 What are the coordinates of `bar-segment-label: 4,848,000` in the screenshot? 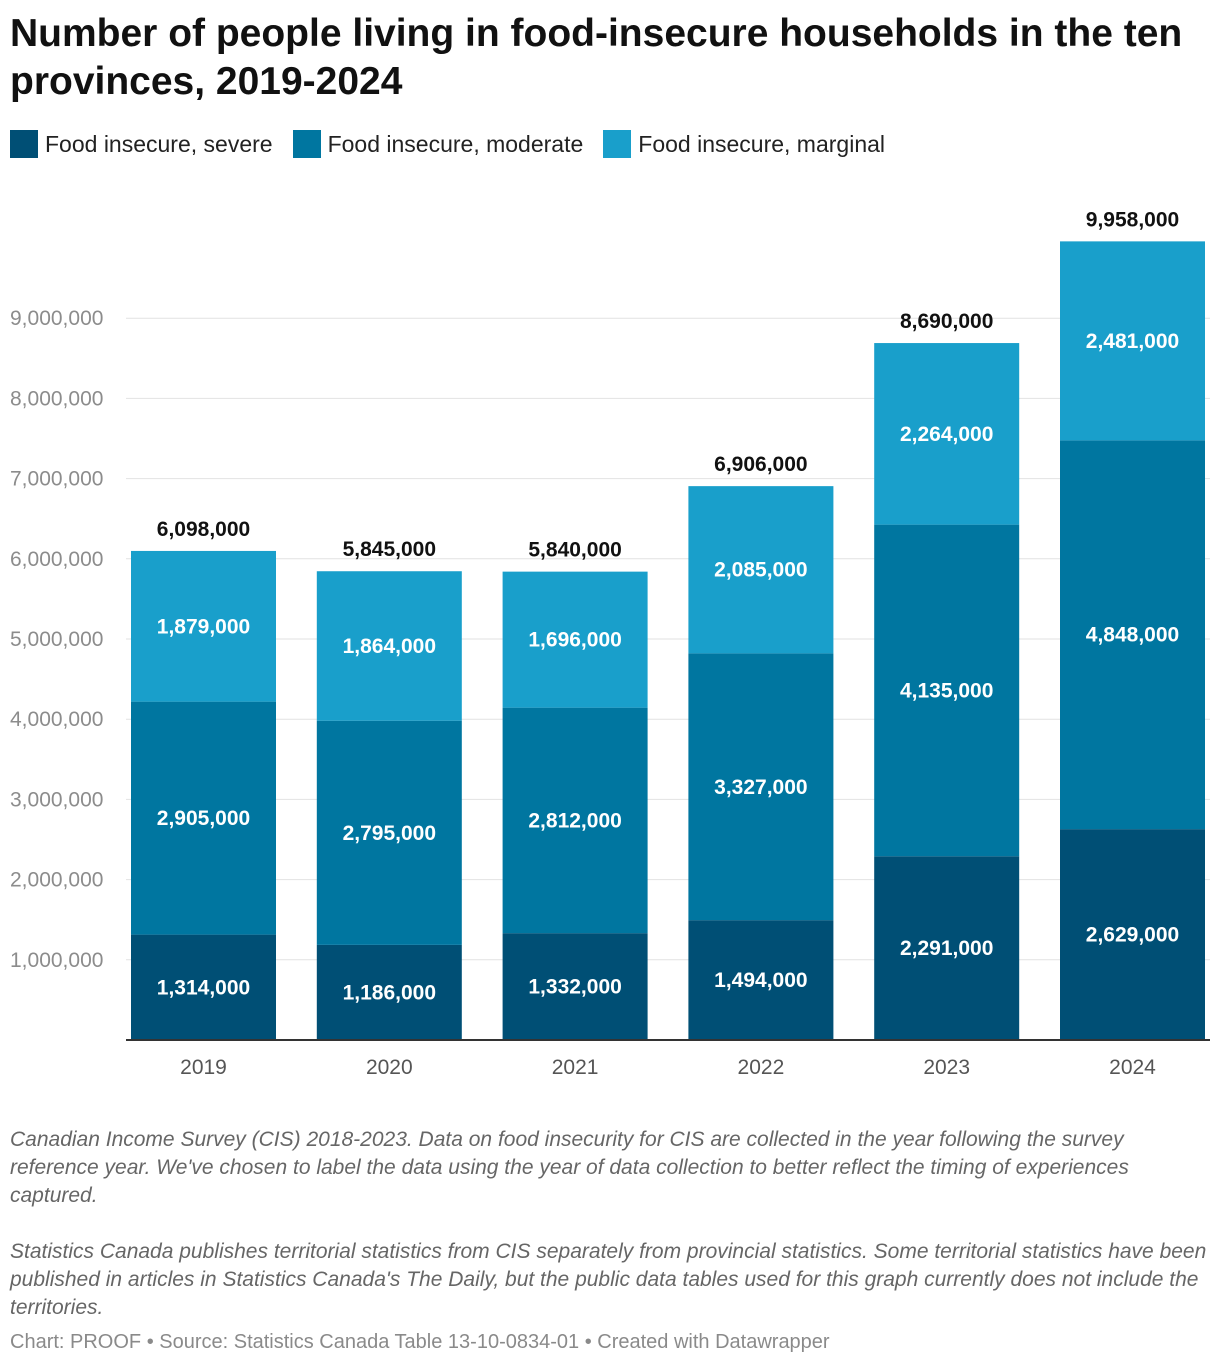 It's located at (1132, 635).